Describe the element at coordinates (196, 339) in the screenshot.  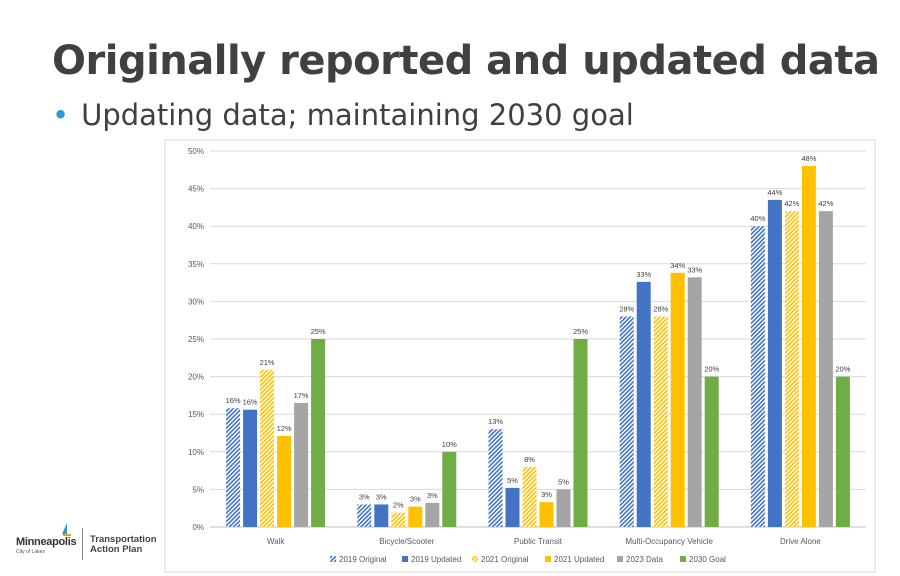
I see `y-tick-label: 25%` at that location.